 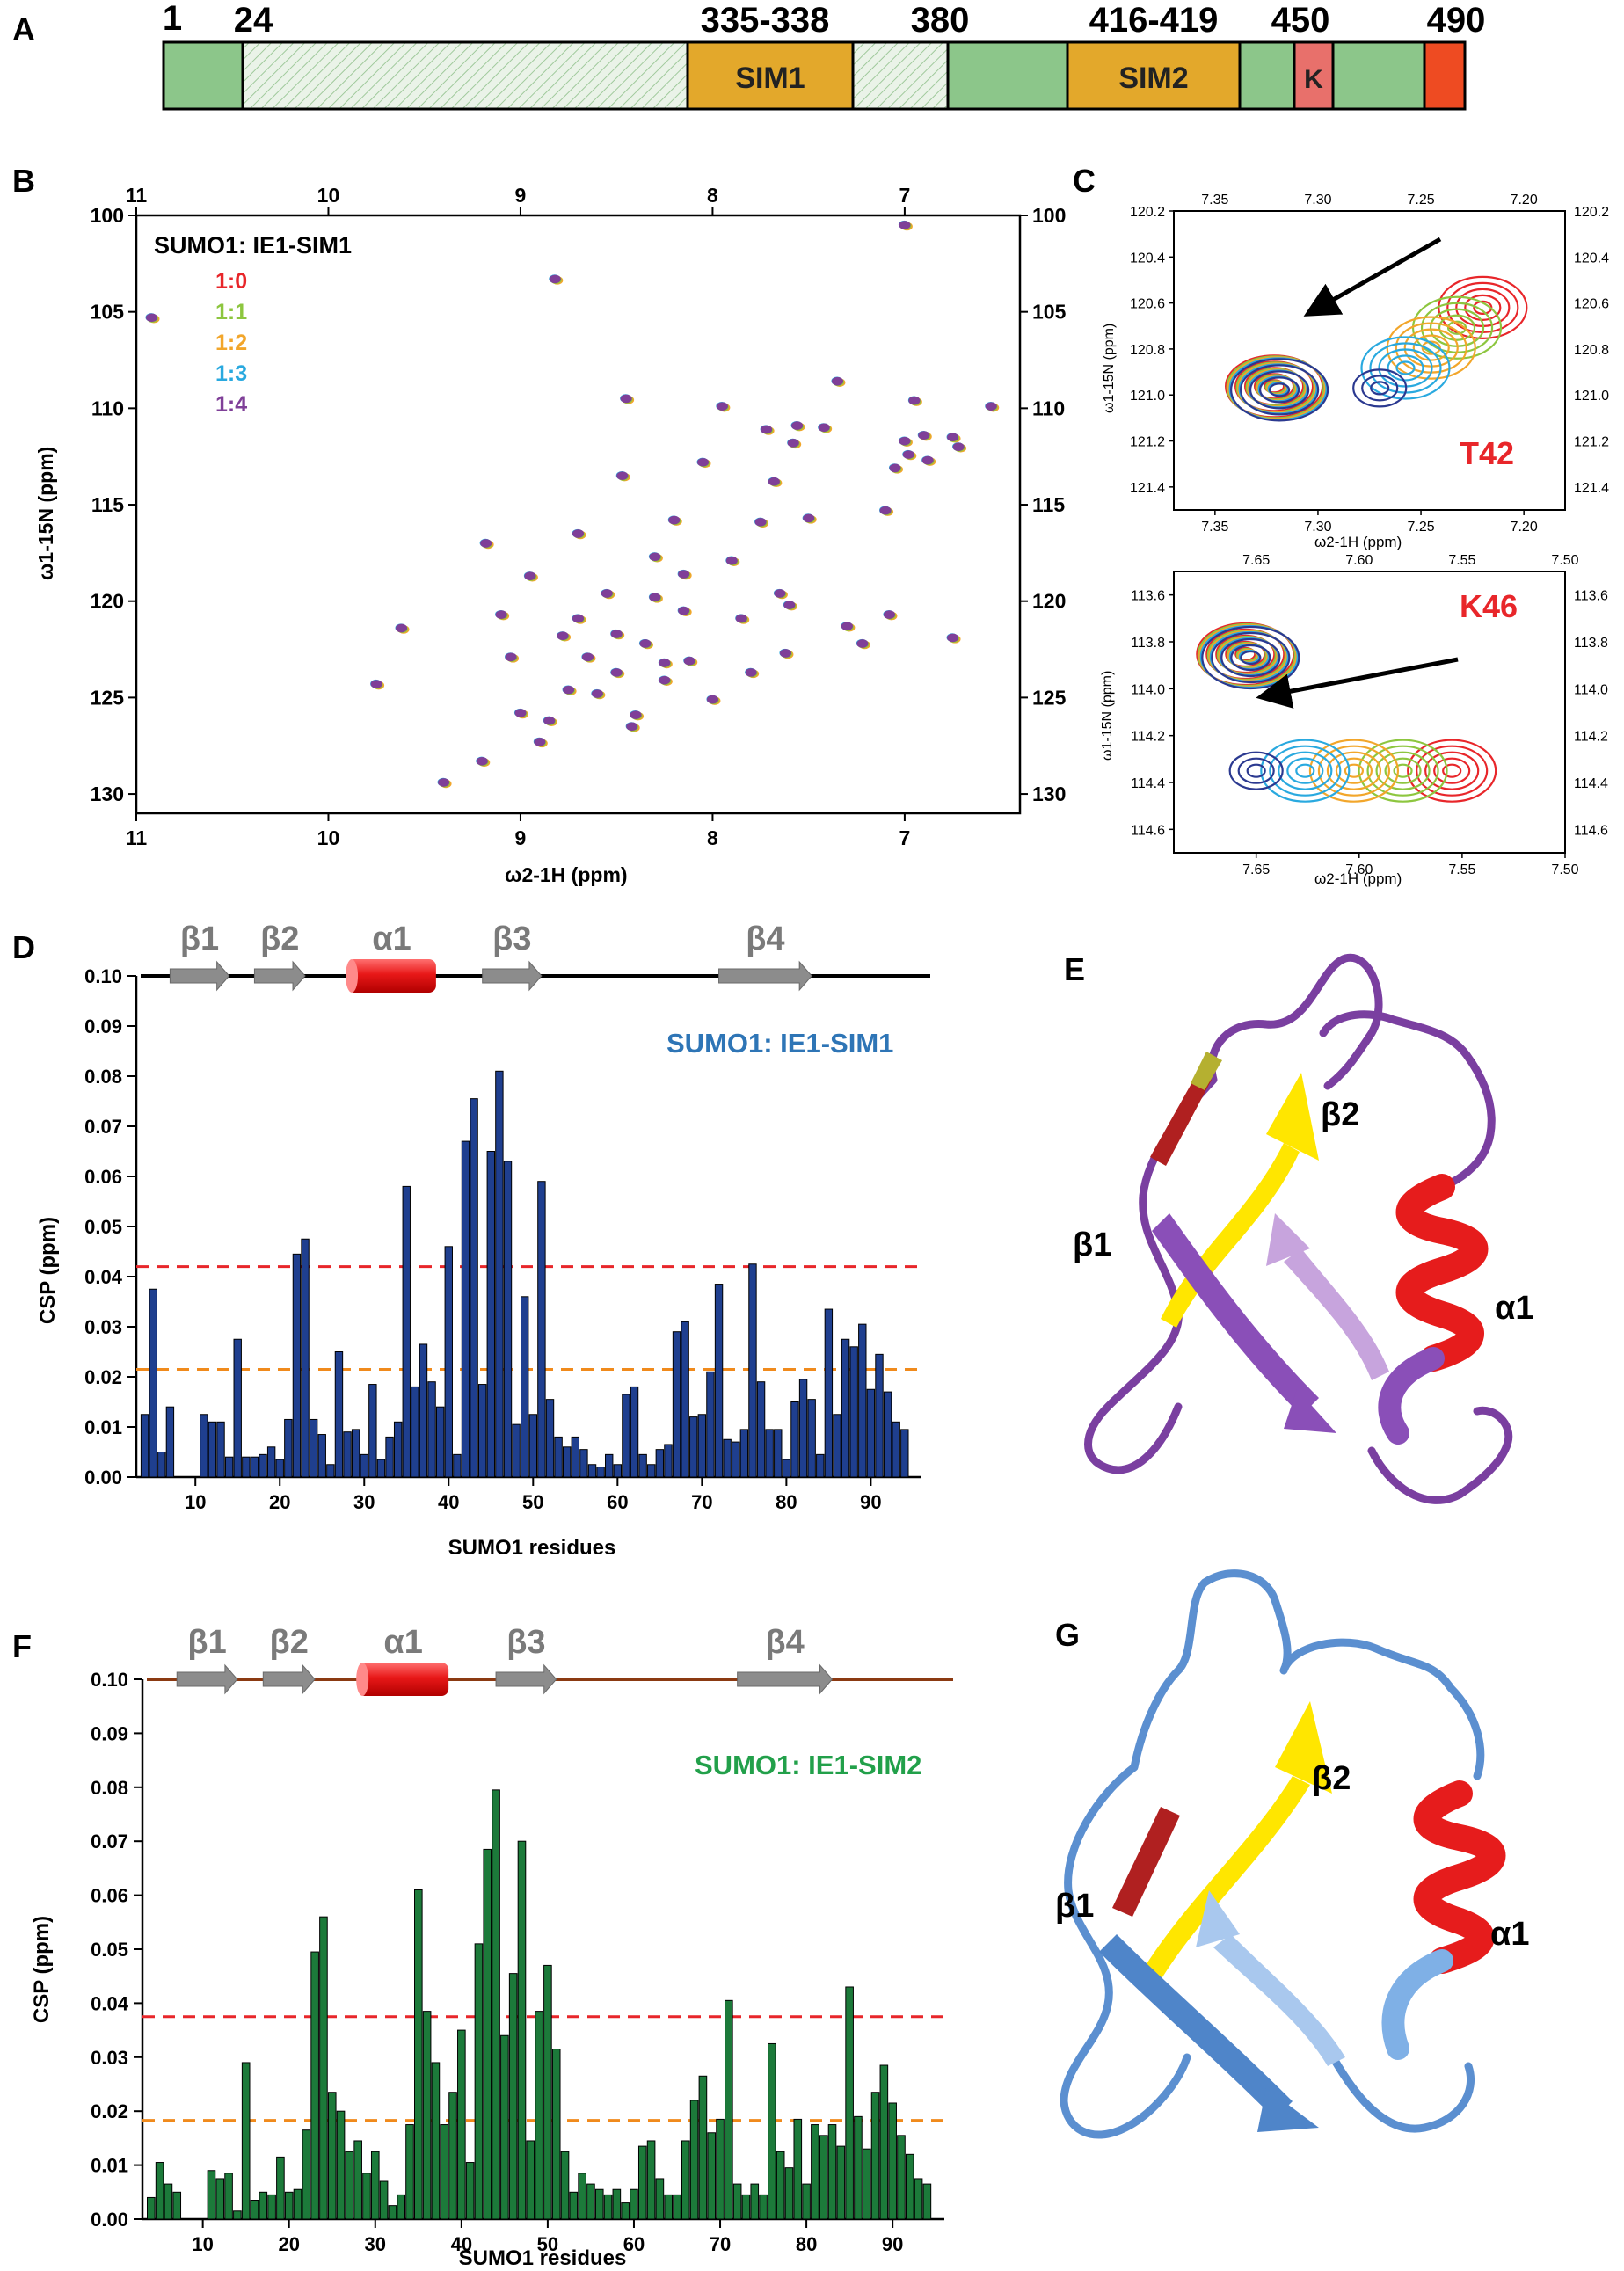 What do you see at coordinates (1591, 442) in the screenshot?
I see `contour-ytick-label-right: 121.2` at bounding box center [1591, 442].